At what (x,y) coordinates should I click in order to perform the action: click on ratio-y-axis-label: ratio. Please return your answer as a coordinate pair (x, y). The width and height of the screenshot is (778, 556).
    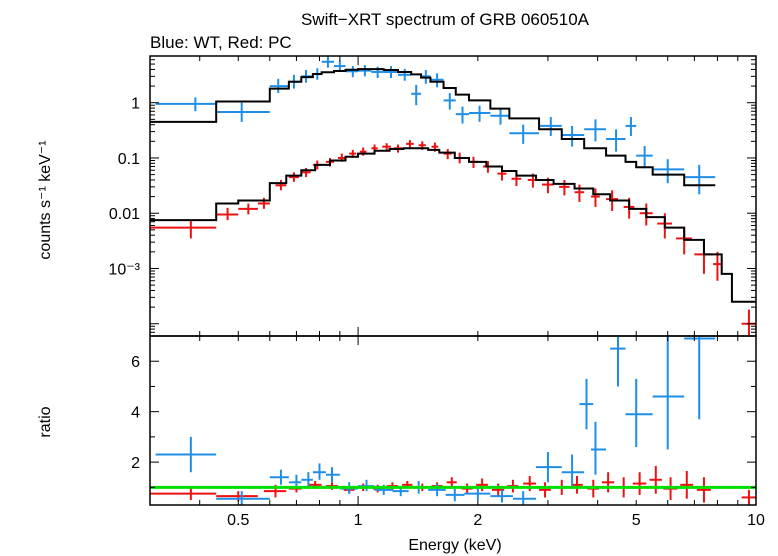
    Looking at the image, I should click on (45, 421).